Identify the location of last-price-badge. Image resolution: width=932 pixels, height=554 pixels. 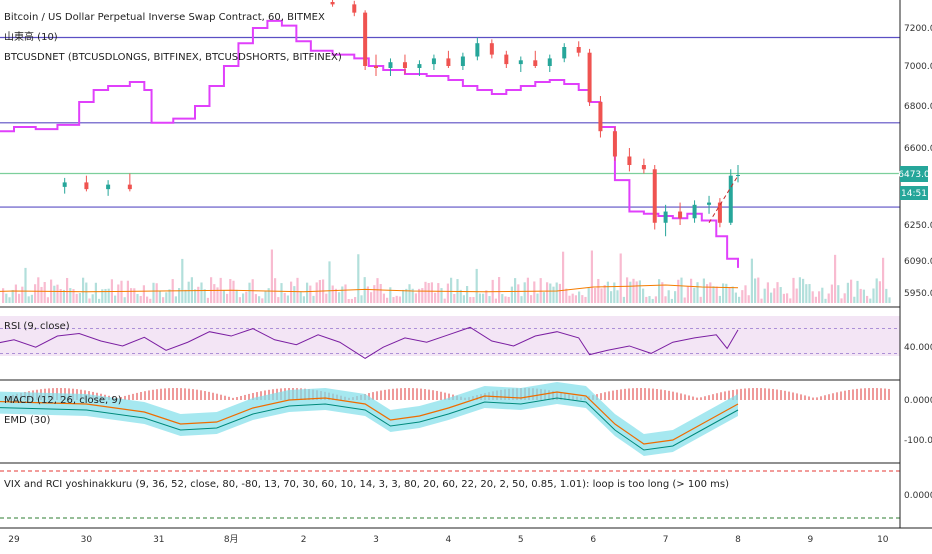
(914, 174).